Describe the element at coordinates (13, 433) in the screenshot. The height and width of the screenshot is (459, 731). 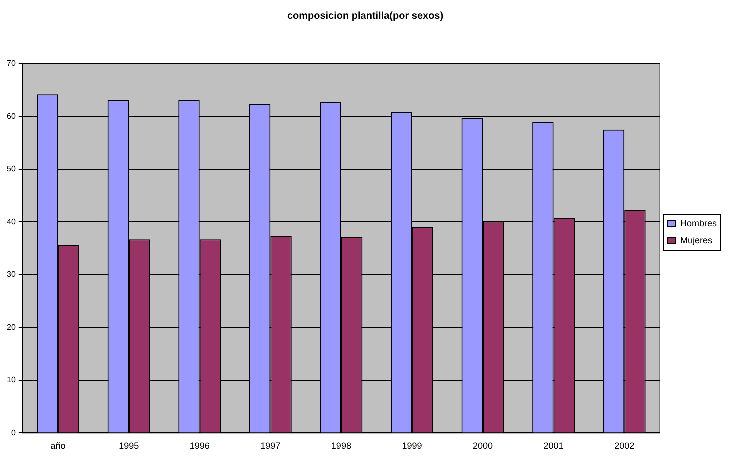
I see `y-tick-label: 0` at that location.